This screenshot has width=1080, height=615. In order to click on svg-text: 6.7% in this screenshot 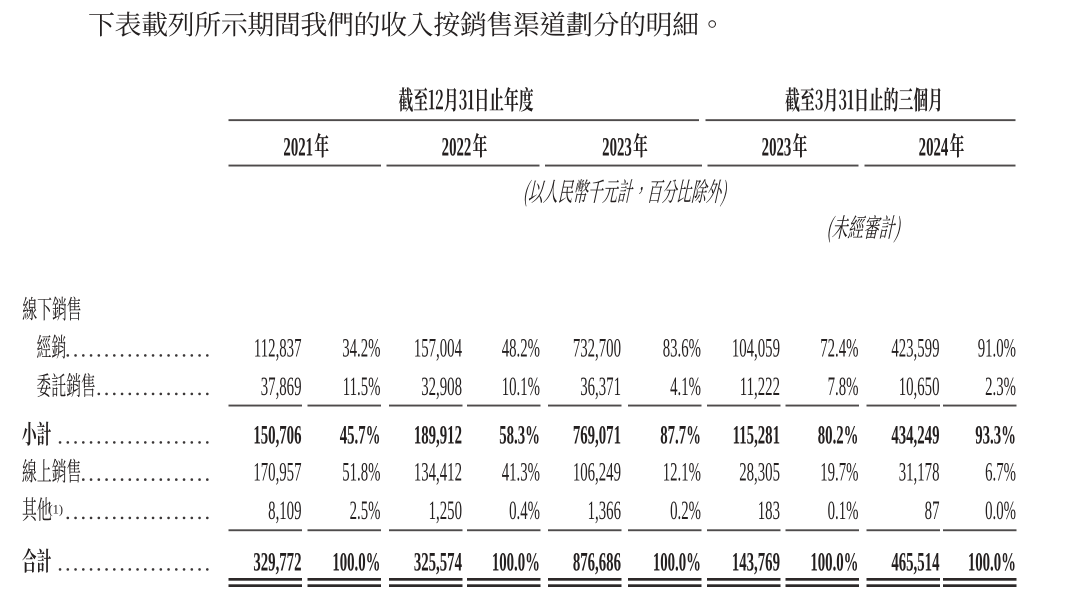, I will do `click(1000, 471)`.